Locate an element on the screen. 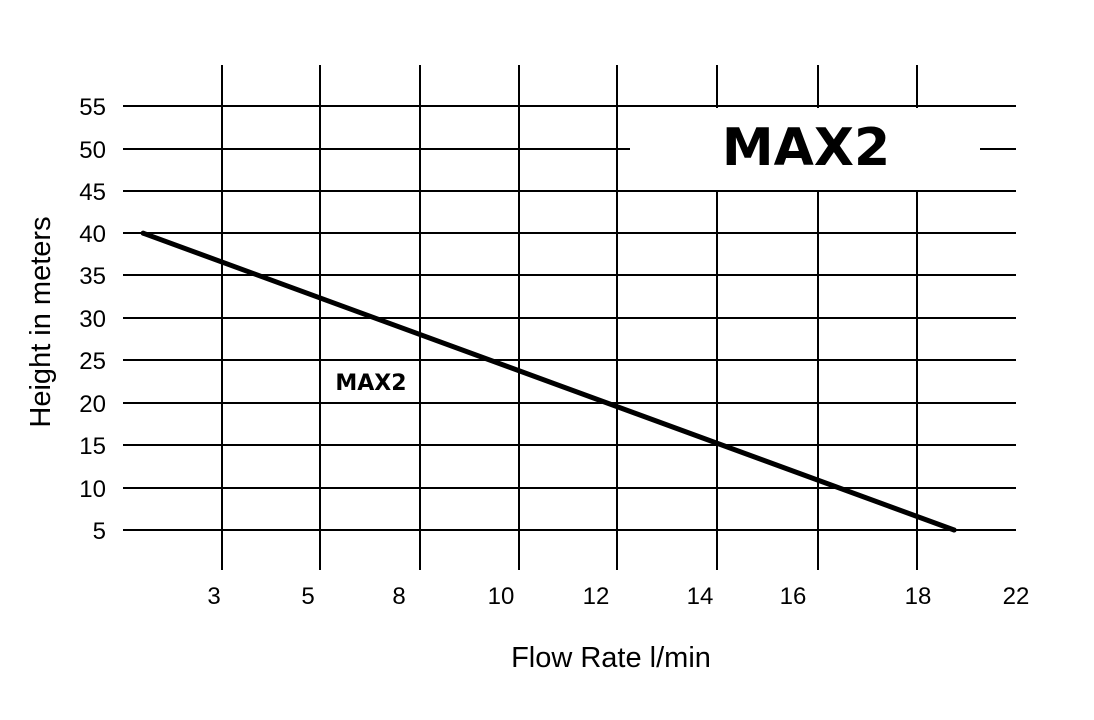 The height and width of the screenshot is (720, 1094). y-tick-label: 30 is located at coordinates (92, 319).